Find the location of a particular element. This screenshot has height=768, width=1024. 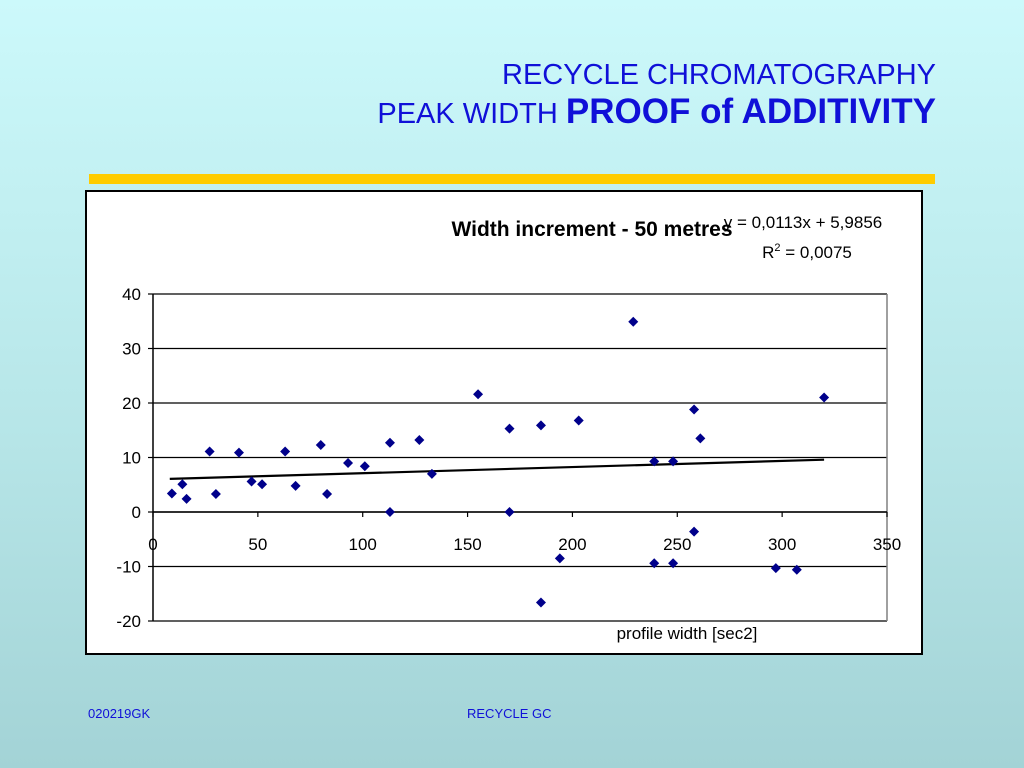

title-line-2-bold: PROOF of ADDITIVITY is located at coordinates (750, 111).